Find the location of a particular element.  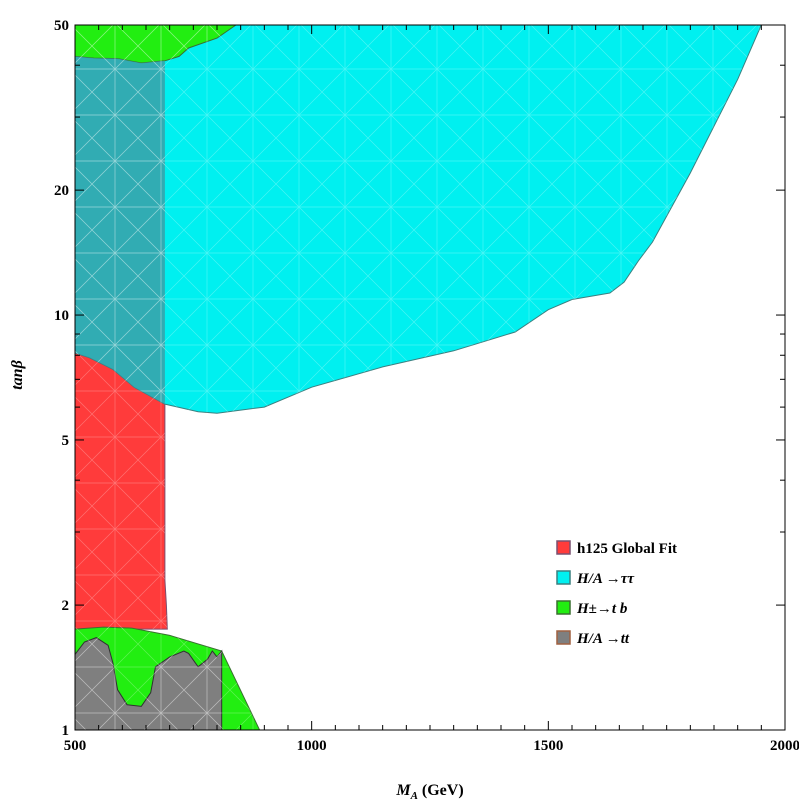

legend-item-tt: H/A →tt is located at coordinates (593, 638).